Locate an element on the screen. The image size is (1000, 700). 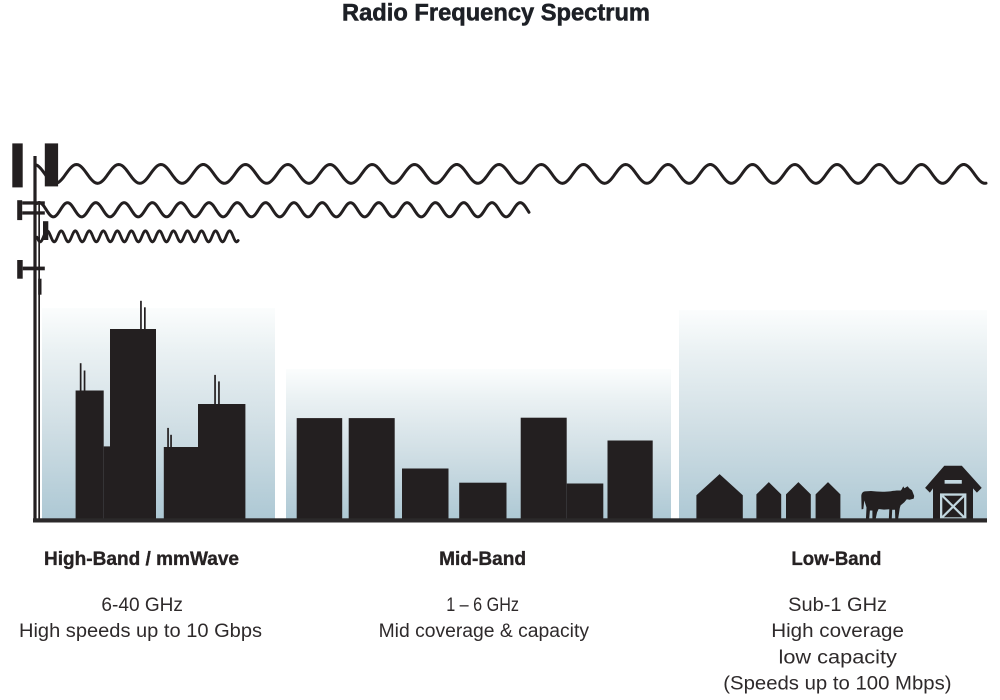
svg-text: (Speeds up to 100 Mbps) is located at coordinates (837, 684).